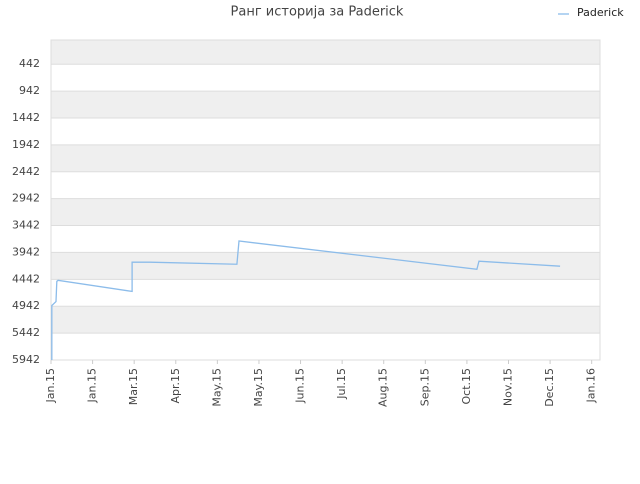 This screenshot has width=640, height=484. What do you see at coordinates (29, 90) in the screenshot?
I see `y-tick-label: 942` at bounding box center [29, 90].